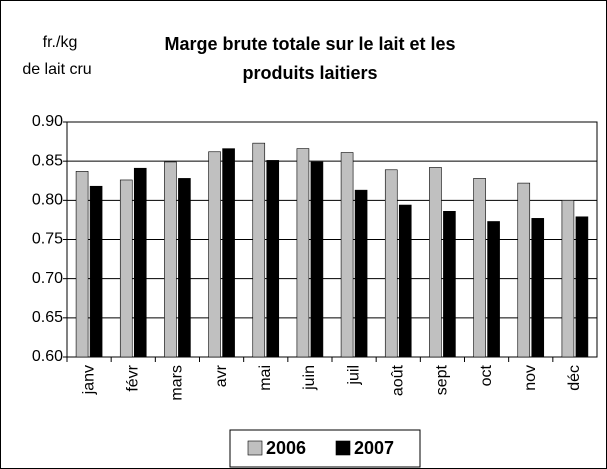  What do you see at coordinates (486, 375) in the screenshot?
I see `x-tick-label: oct` at bounding box center [486, 375].